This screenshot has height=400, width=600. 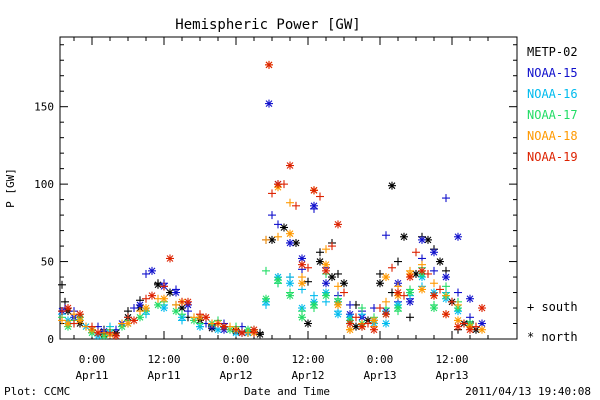 I want to click on x-axis-label: Date and Time, so click(x=287, y=391).